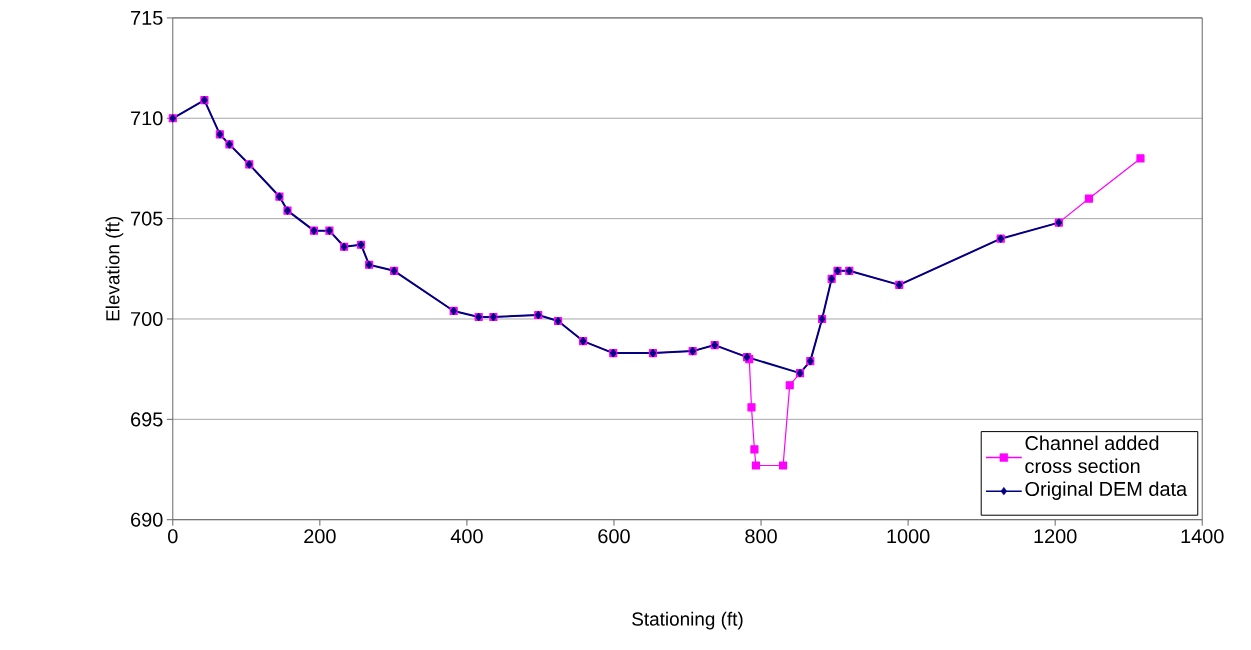 This screenshot has width=1251, height=650. What do you see at coordinates (147, 118) in the screenshot?
I see `y-tick-label: 710` at bounding box center [147, 118].